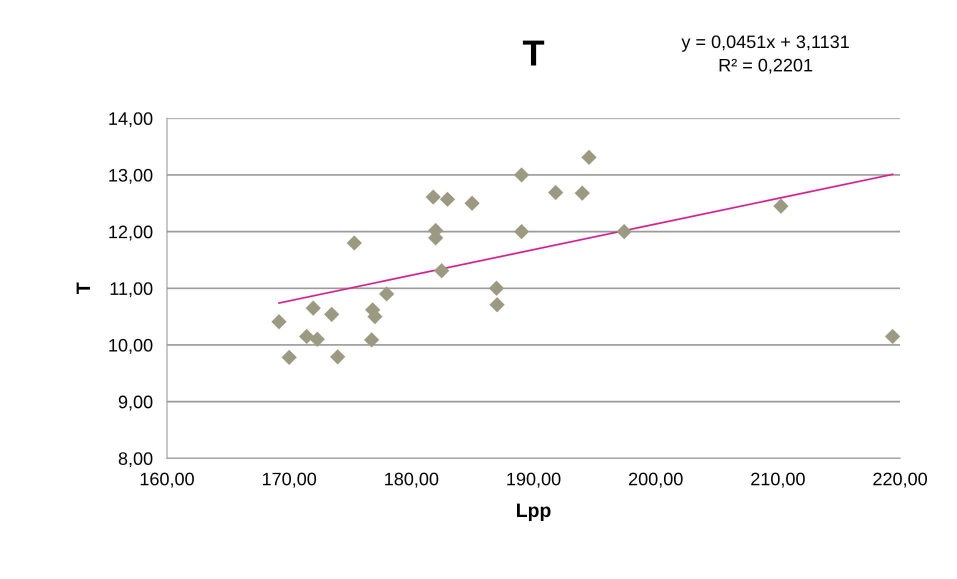  I want to click on x-tick-label: 170,00, so click(289, 480).